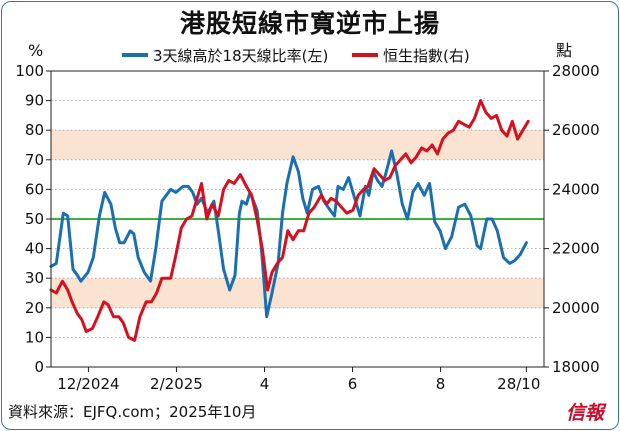 This screenshot has height=431, width=620. Describe the element at coordinates (34, 278) in the screenshot. I see `left-tick-label-30: 30` at that location.